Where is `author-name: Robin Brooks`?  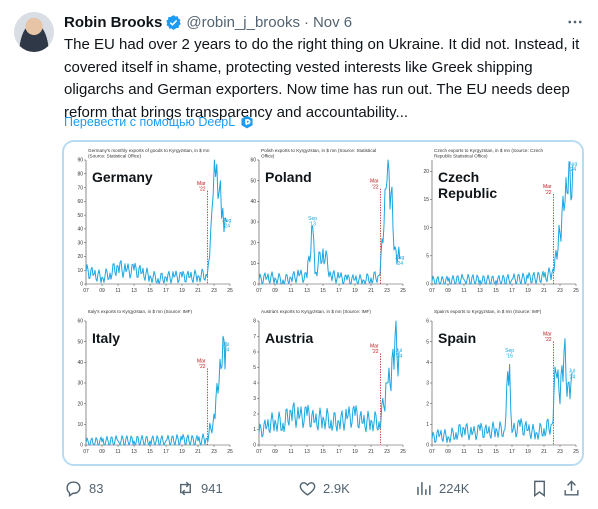
author-name: Robin Brooks is located at coordinates (113, 22).